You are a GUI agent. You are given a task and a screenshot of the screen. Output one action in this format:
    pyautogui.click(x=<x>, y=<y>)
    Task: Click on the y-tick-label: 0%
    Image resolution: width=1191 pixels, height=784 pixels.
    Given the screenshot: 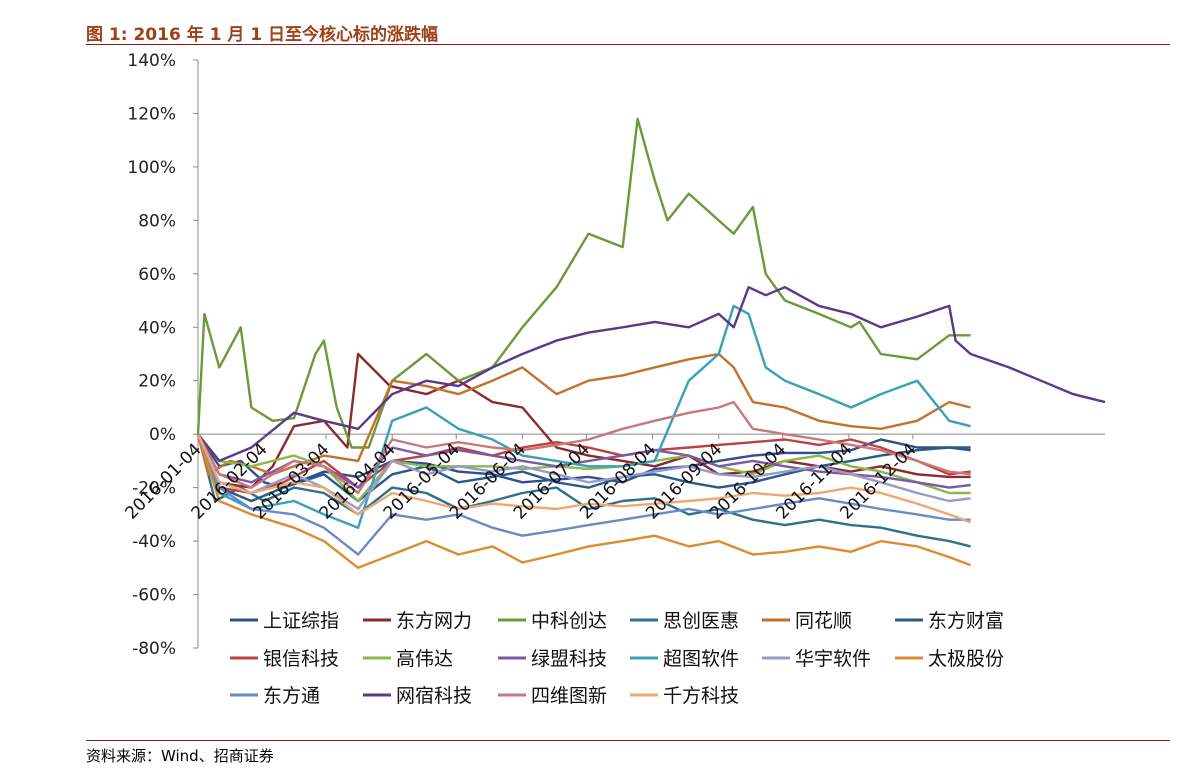 What is the action you would take?
    pyautogui.click(x=162, y=435)
    